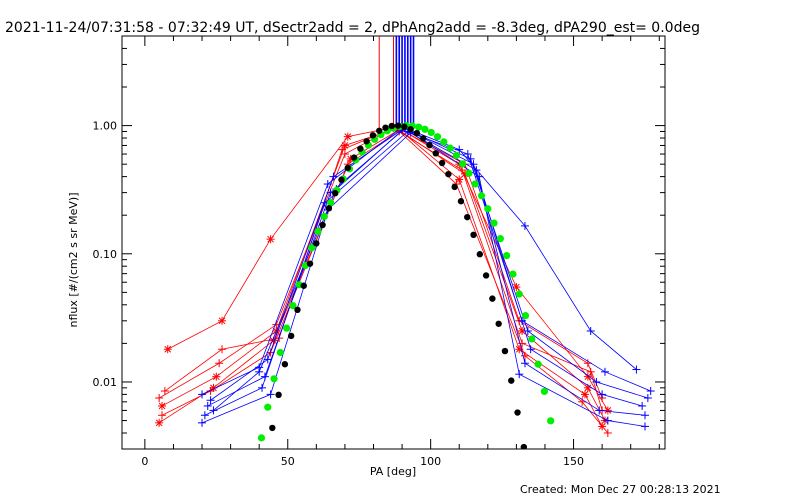 The width and height of the screenshot is (800, 500). Describe the element at coordinates (288, 461) in the screenshot. I see `x-tick-label: 50` at that location.